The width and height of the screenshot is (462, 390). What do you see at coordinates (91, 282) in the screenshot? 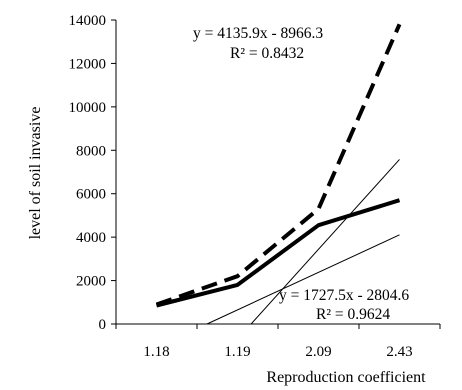
I see `y-tick-label: 2000` at bounding box center [91, 282].